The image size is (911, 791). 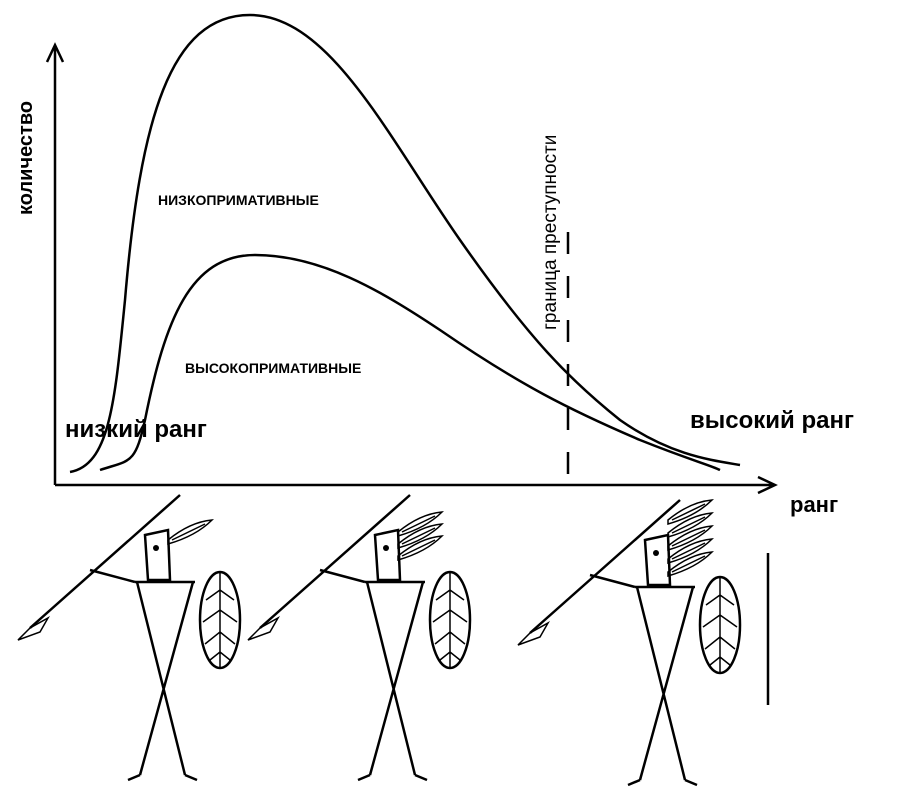 What do you see at coordinates (26, 158) in the screenshot?
I see `y-axis-label: количество` at bounding box center [26, 158].